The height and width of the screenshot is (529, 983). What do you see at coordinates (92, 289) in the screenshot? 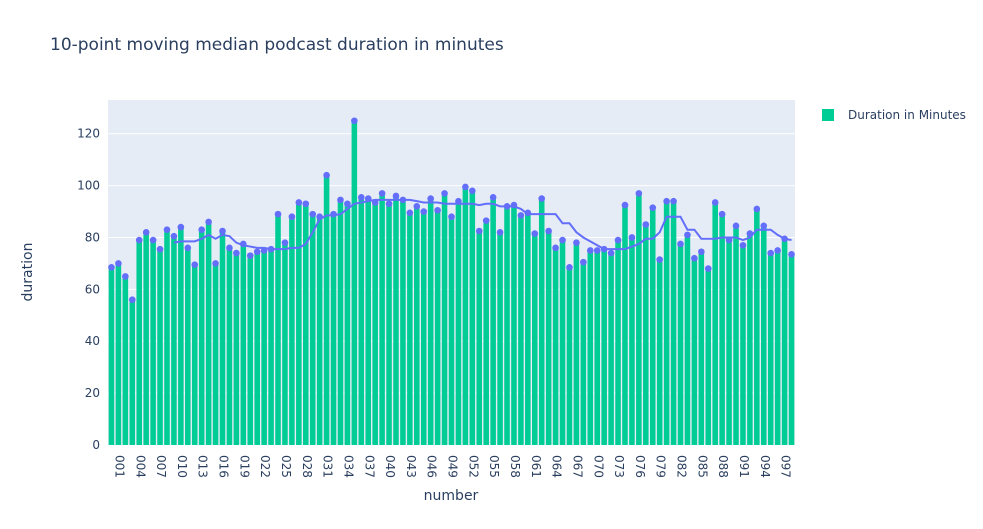
I see `y-tick-label: 60` at bounding box center [92, 289].